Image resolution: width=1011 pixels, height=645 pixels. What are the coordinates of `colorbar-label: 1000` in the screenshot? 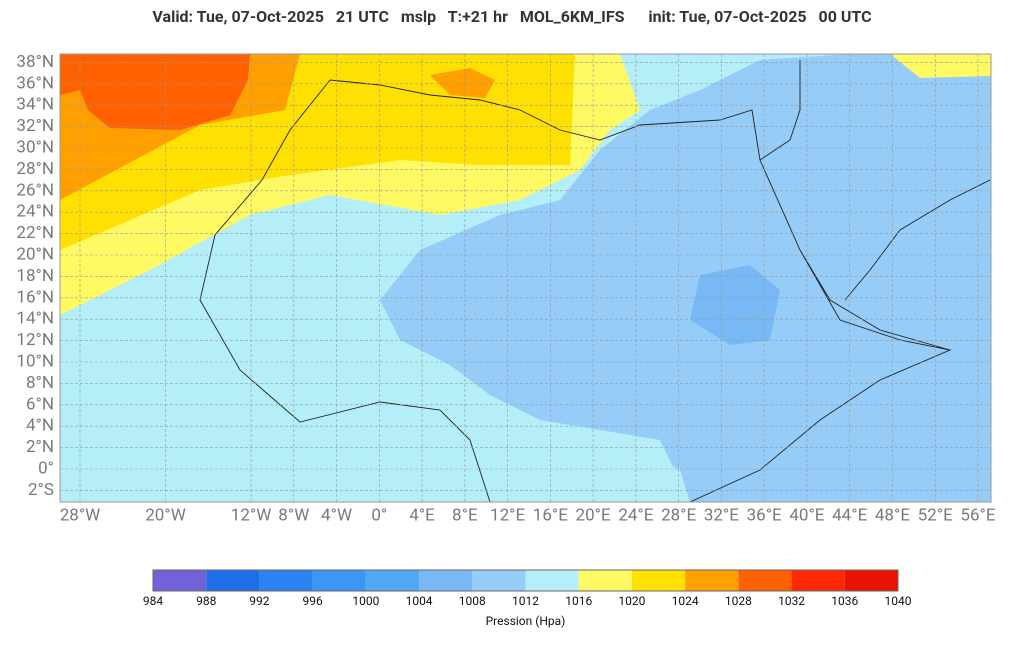 It's located at (365, 601).